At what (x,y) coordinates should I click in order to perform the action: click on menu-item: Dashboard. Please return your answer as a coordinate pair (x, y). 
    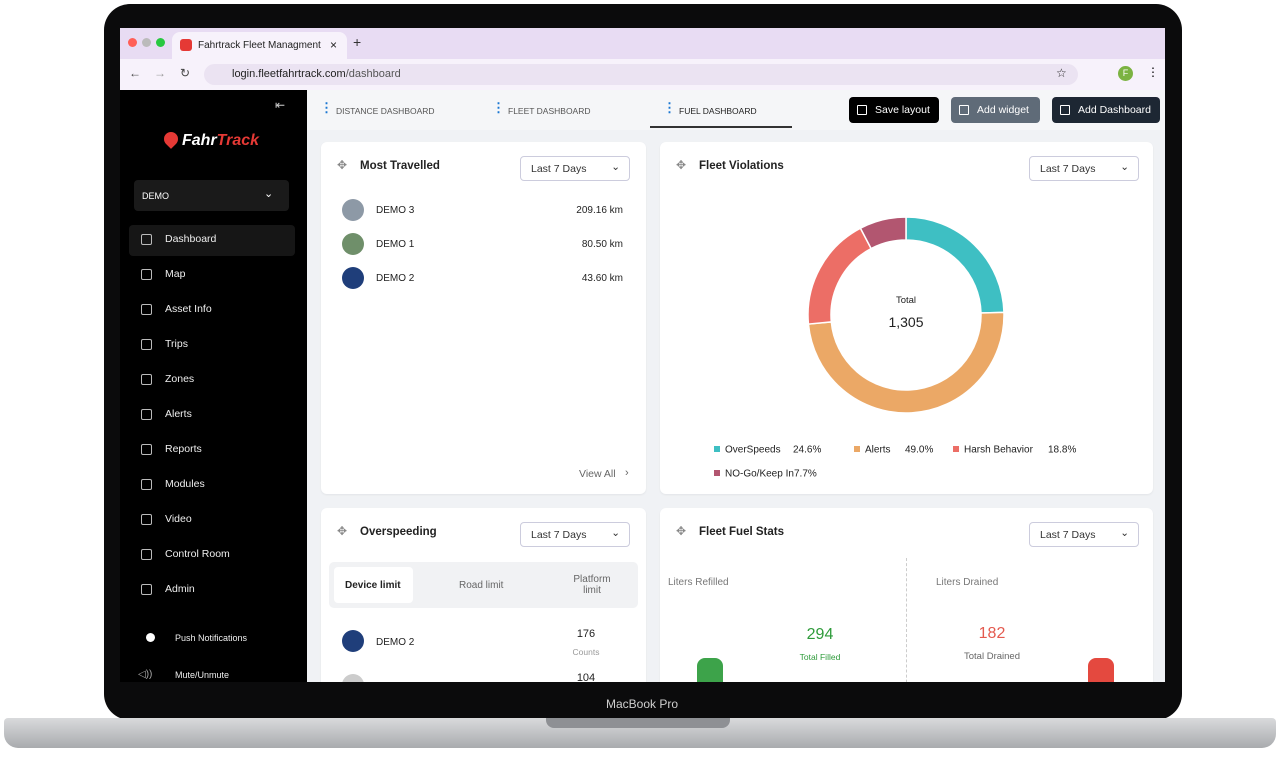
    Looking at the image, I should click on (191, 239).